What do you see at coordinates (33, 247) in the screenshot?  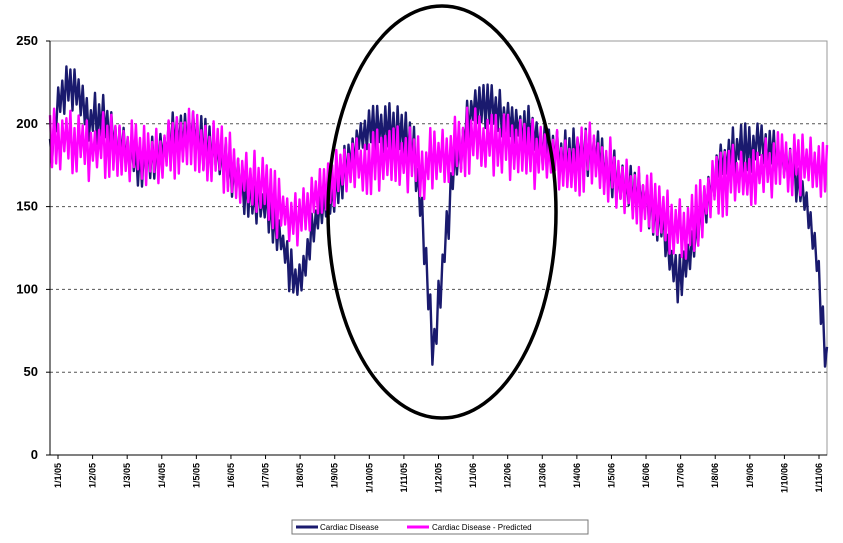 I see `y-axis-ticks: 0 50 100 150 200 250` at bounding box center [33, 247].